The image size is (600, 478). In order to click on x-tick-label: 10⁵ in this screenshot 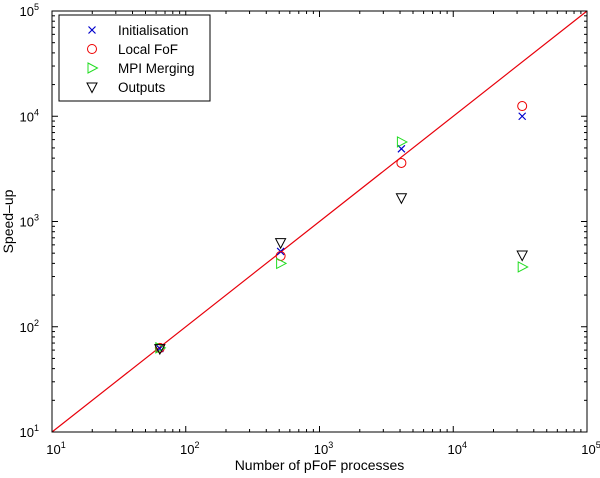, I will do `click(590, 448)`.